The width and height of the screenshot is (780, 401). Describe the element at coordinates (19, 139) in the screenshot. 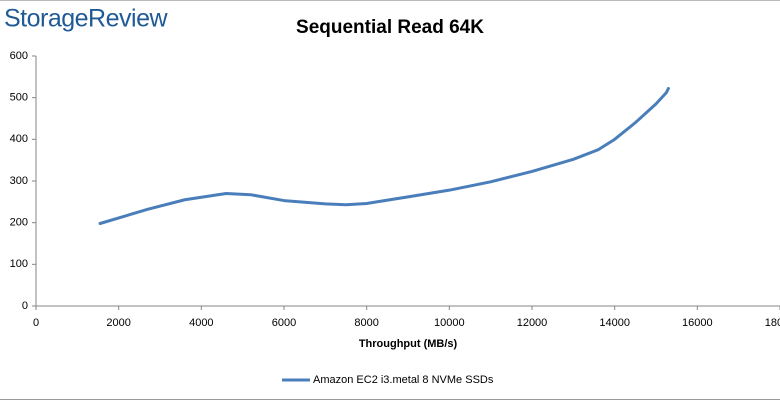

I see `y-tick-label: 400` at that location.